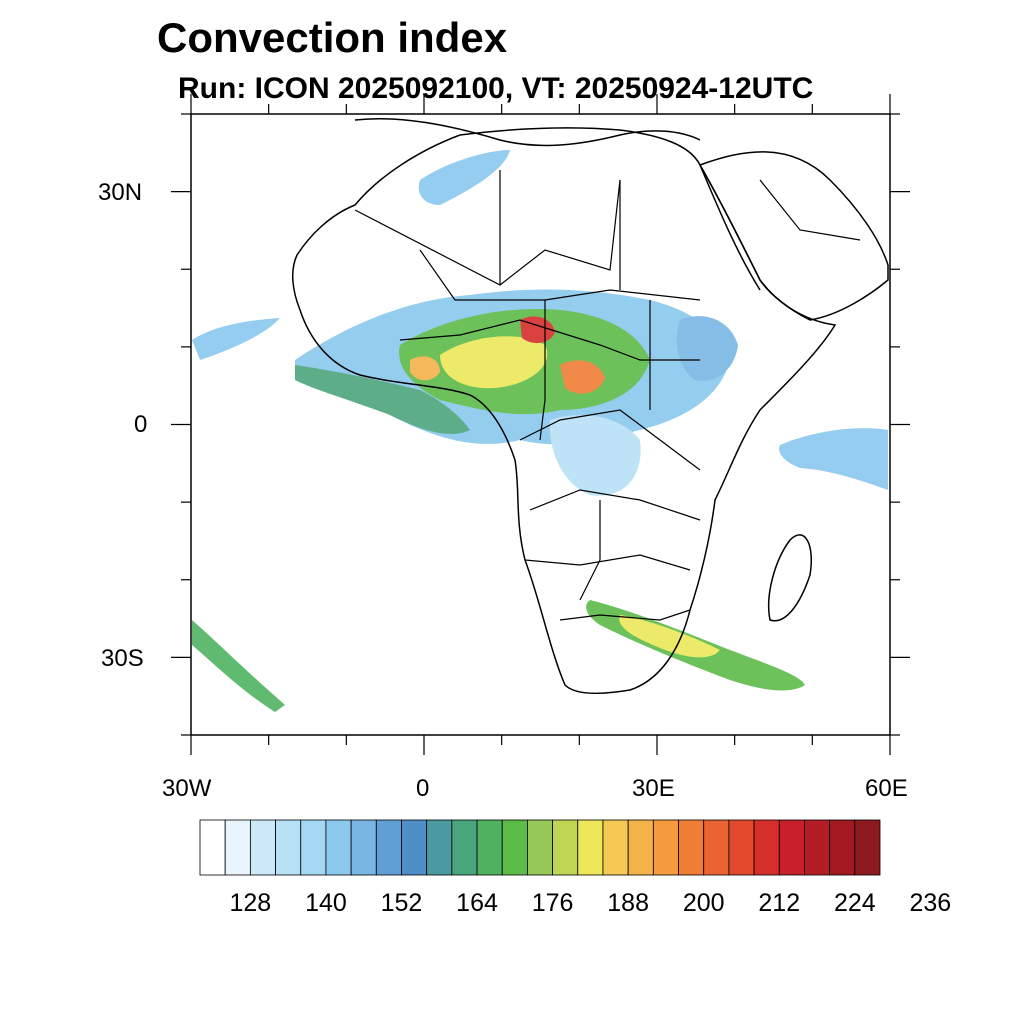 The width and height of the screenshot is (1024, 1024). Describe the element at coordinates (707, 348) in the screenshot. I see `convection-ethiopia` at that location.